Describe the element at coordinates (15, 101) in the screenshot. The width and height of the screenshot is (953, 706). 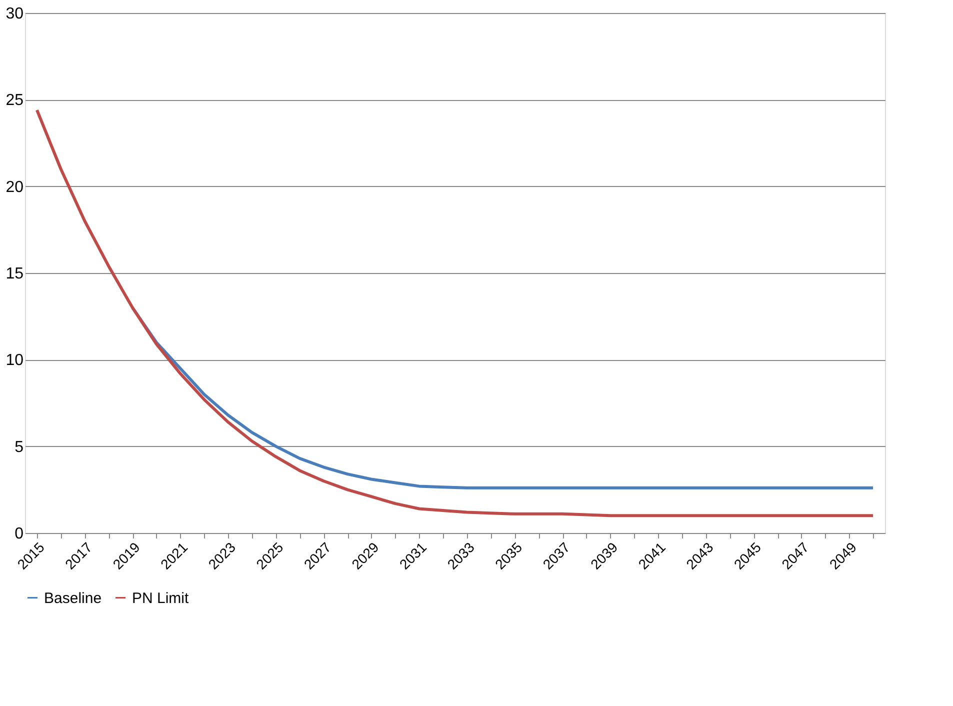
I see `y-tick-label: 25` at that location.